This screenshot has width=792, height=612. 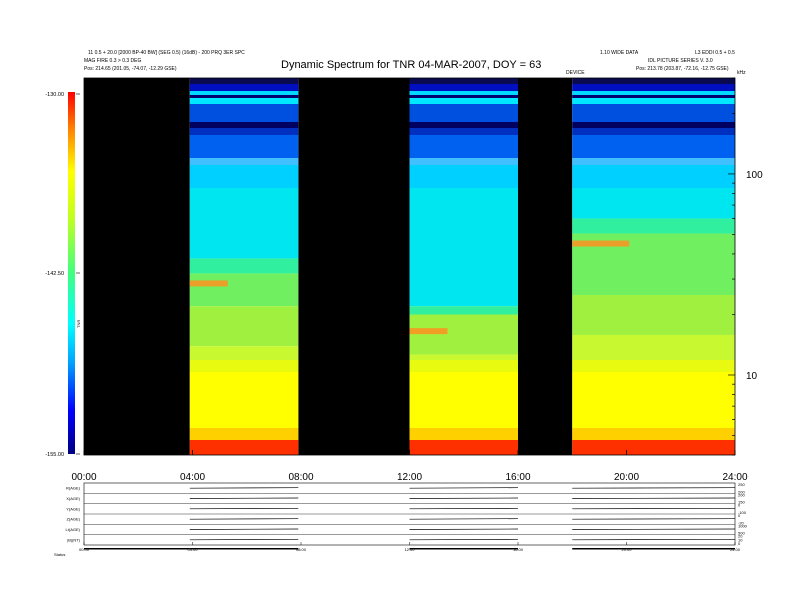 What do you see at coordinates (752, 376) in the screenshot?
I see `y-tick-label: 10` at bounding box center [752, 376].